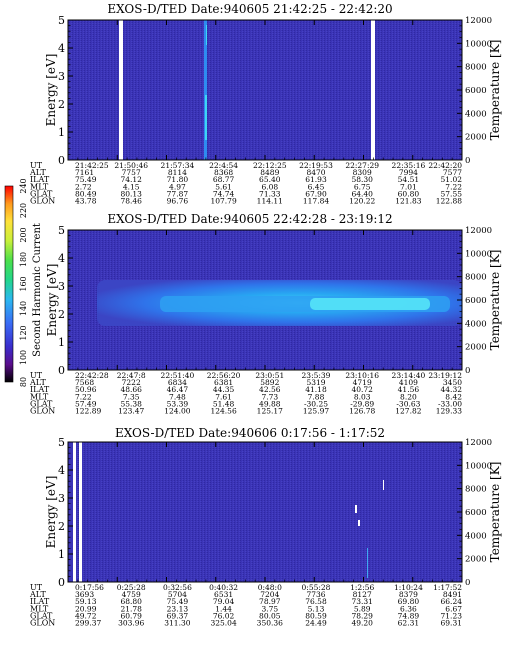 The image size is (505, 649). Describe the element at coordinates (23, 357) in the screenshot. I see `colorbar-tick-label: 100` at that location.